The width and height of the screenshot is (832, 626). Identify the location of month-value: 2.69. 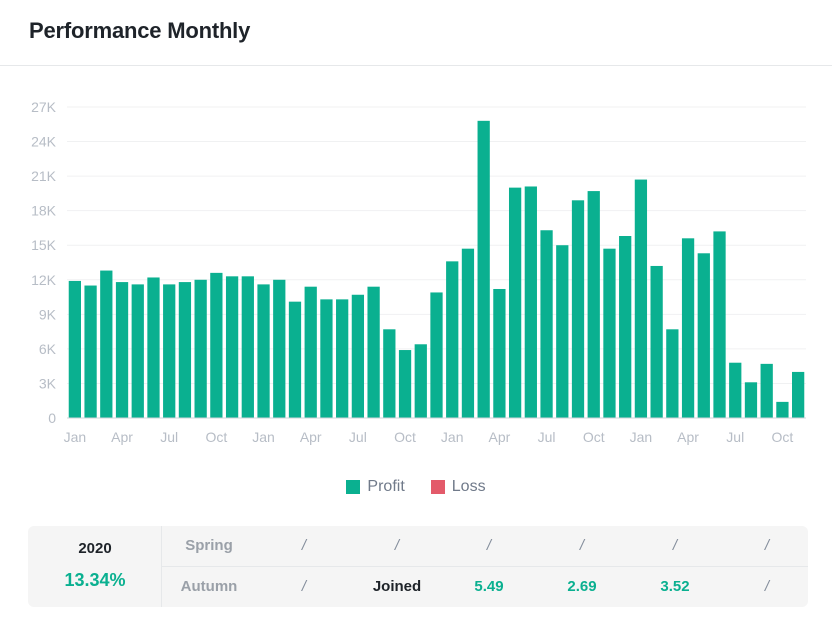
(582, 586).